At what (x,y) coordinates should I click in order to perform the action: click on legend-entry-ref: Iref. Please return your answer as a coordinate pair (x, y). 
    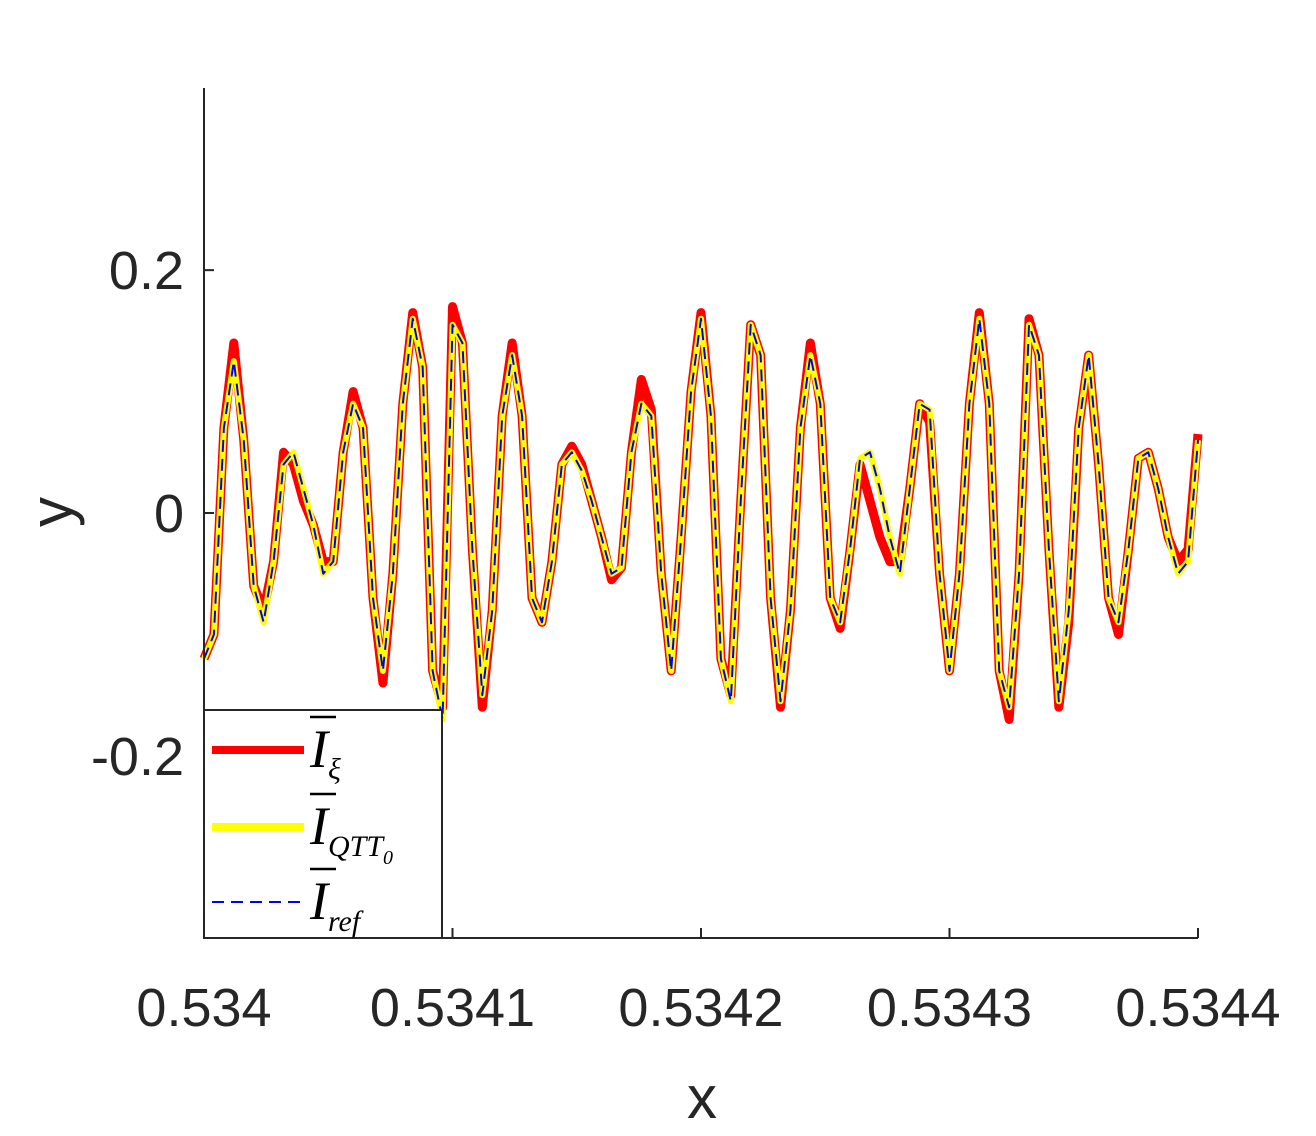
    Looking at the image, I should click on (288, 902).